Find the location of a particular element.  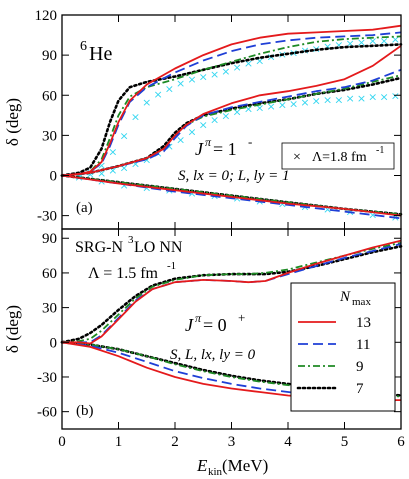

x-tick-label: 3 is located at coordinates (232, 442).